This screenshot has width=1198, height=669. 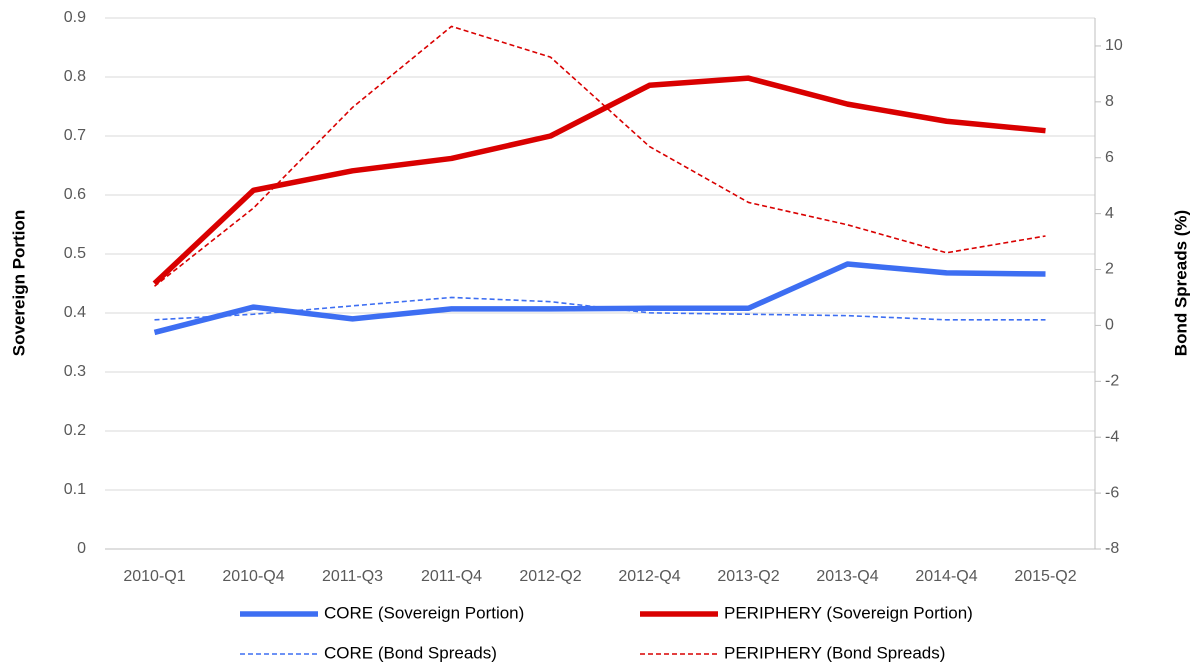 What do you see at coordinates (75, 430) in the screenshot?
I see `y-tick-label: 0.2` at bounding box center [75, 430].